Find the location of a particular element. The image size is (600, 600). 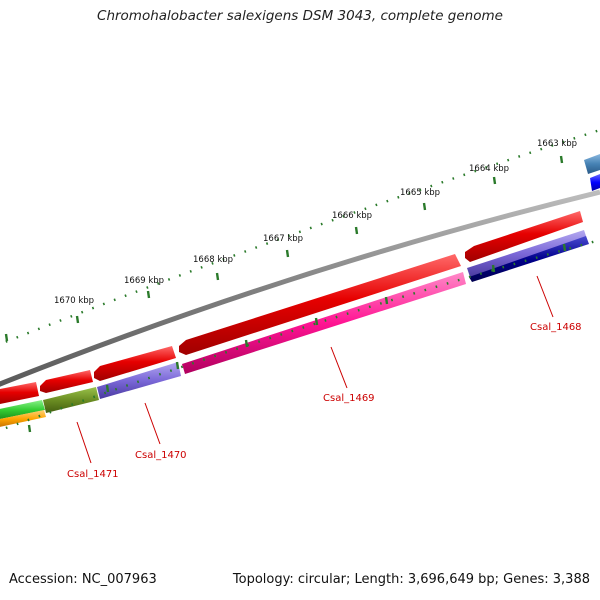

ruler-label-1668: 1668 kbp is located at coordinates (213, 260).